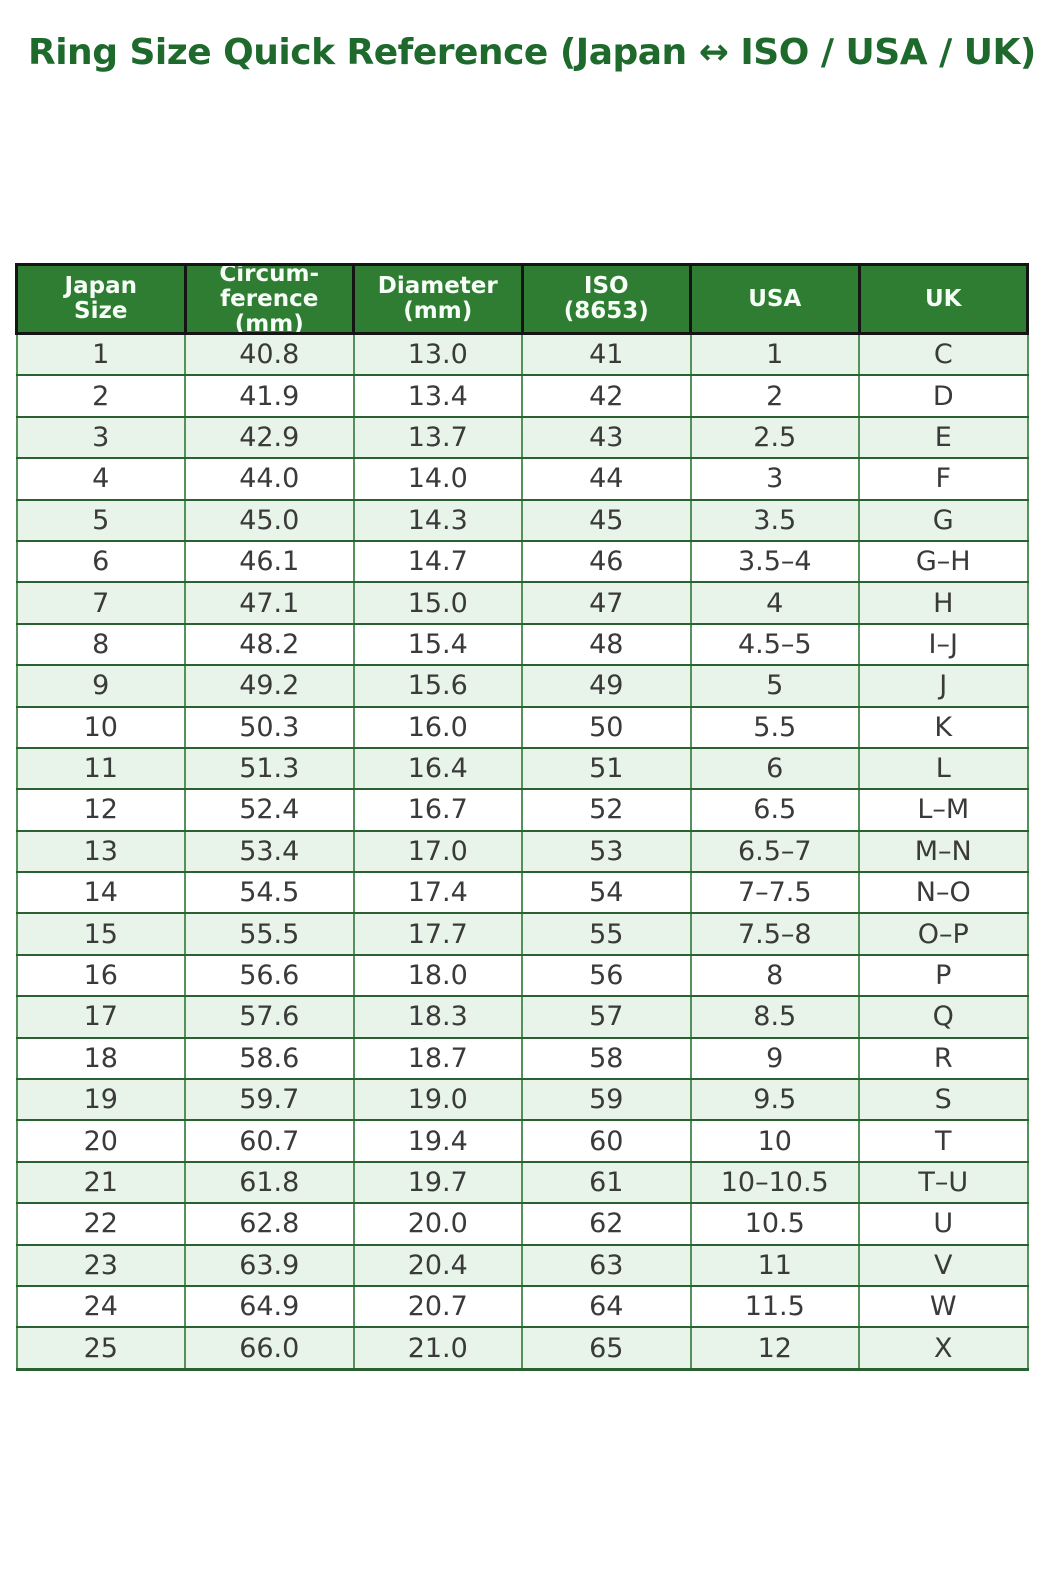  What do you see at coordinates (100, 975) in the screenshot?
I see `cell-japan-size: 16` at bounding box center [100, 975].